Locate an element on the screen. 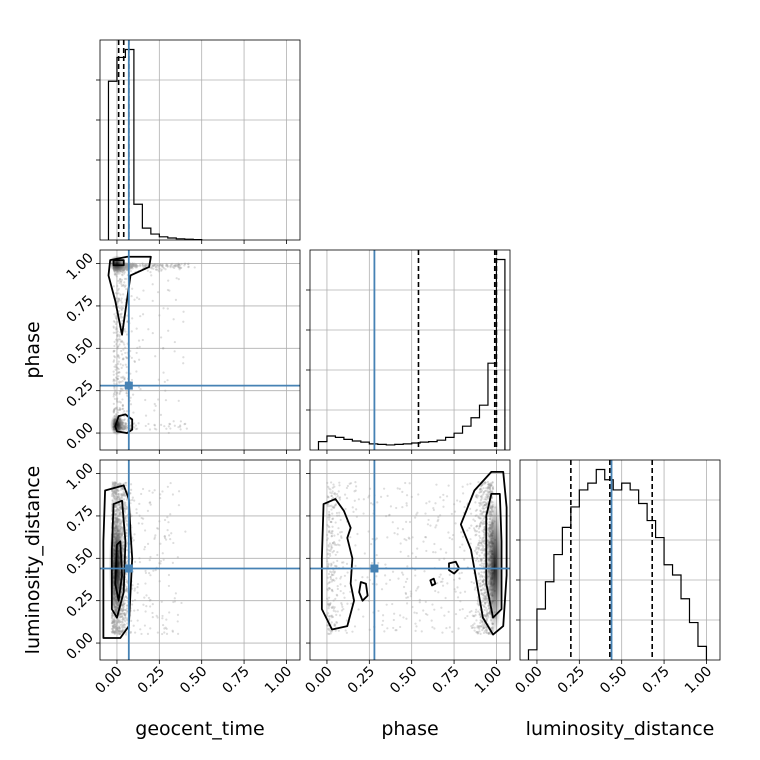  xlabel-luminosity-distance: luminosity_distance is located at coordinates (620, 729).